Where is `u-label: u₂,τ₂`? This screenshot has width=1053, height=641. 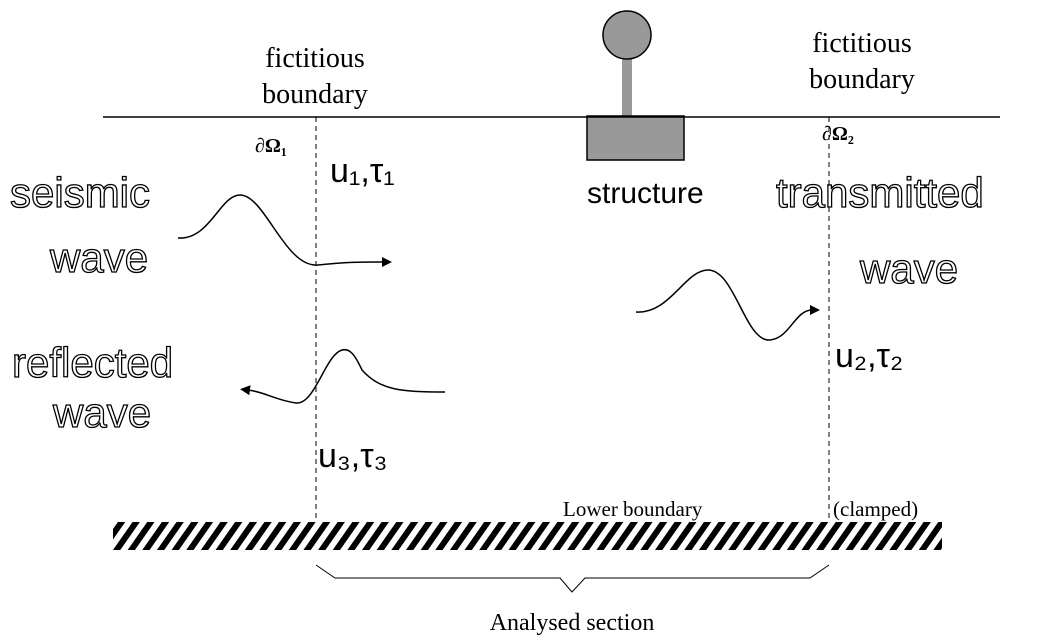
u-label: u₂,τ₂ is located at coordinates (869, 356).